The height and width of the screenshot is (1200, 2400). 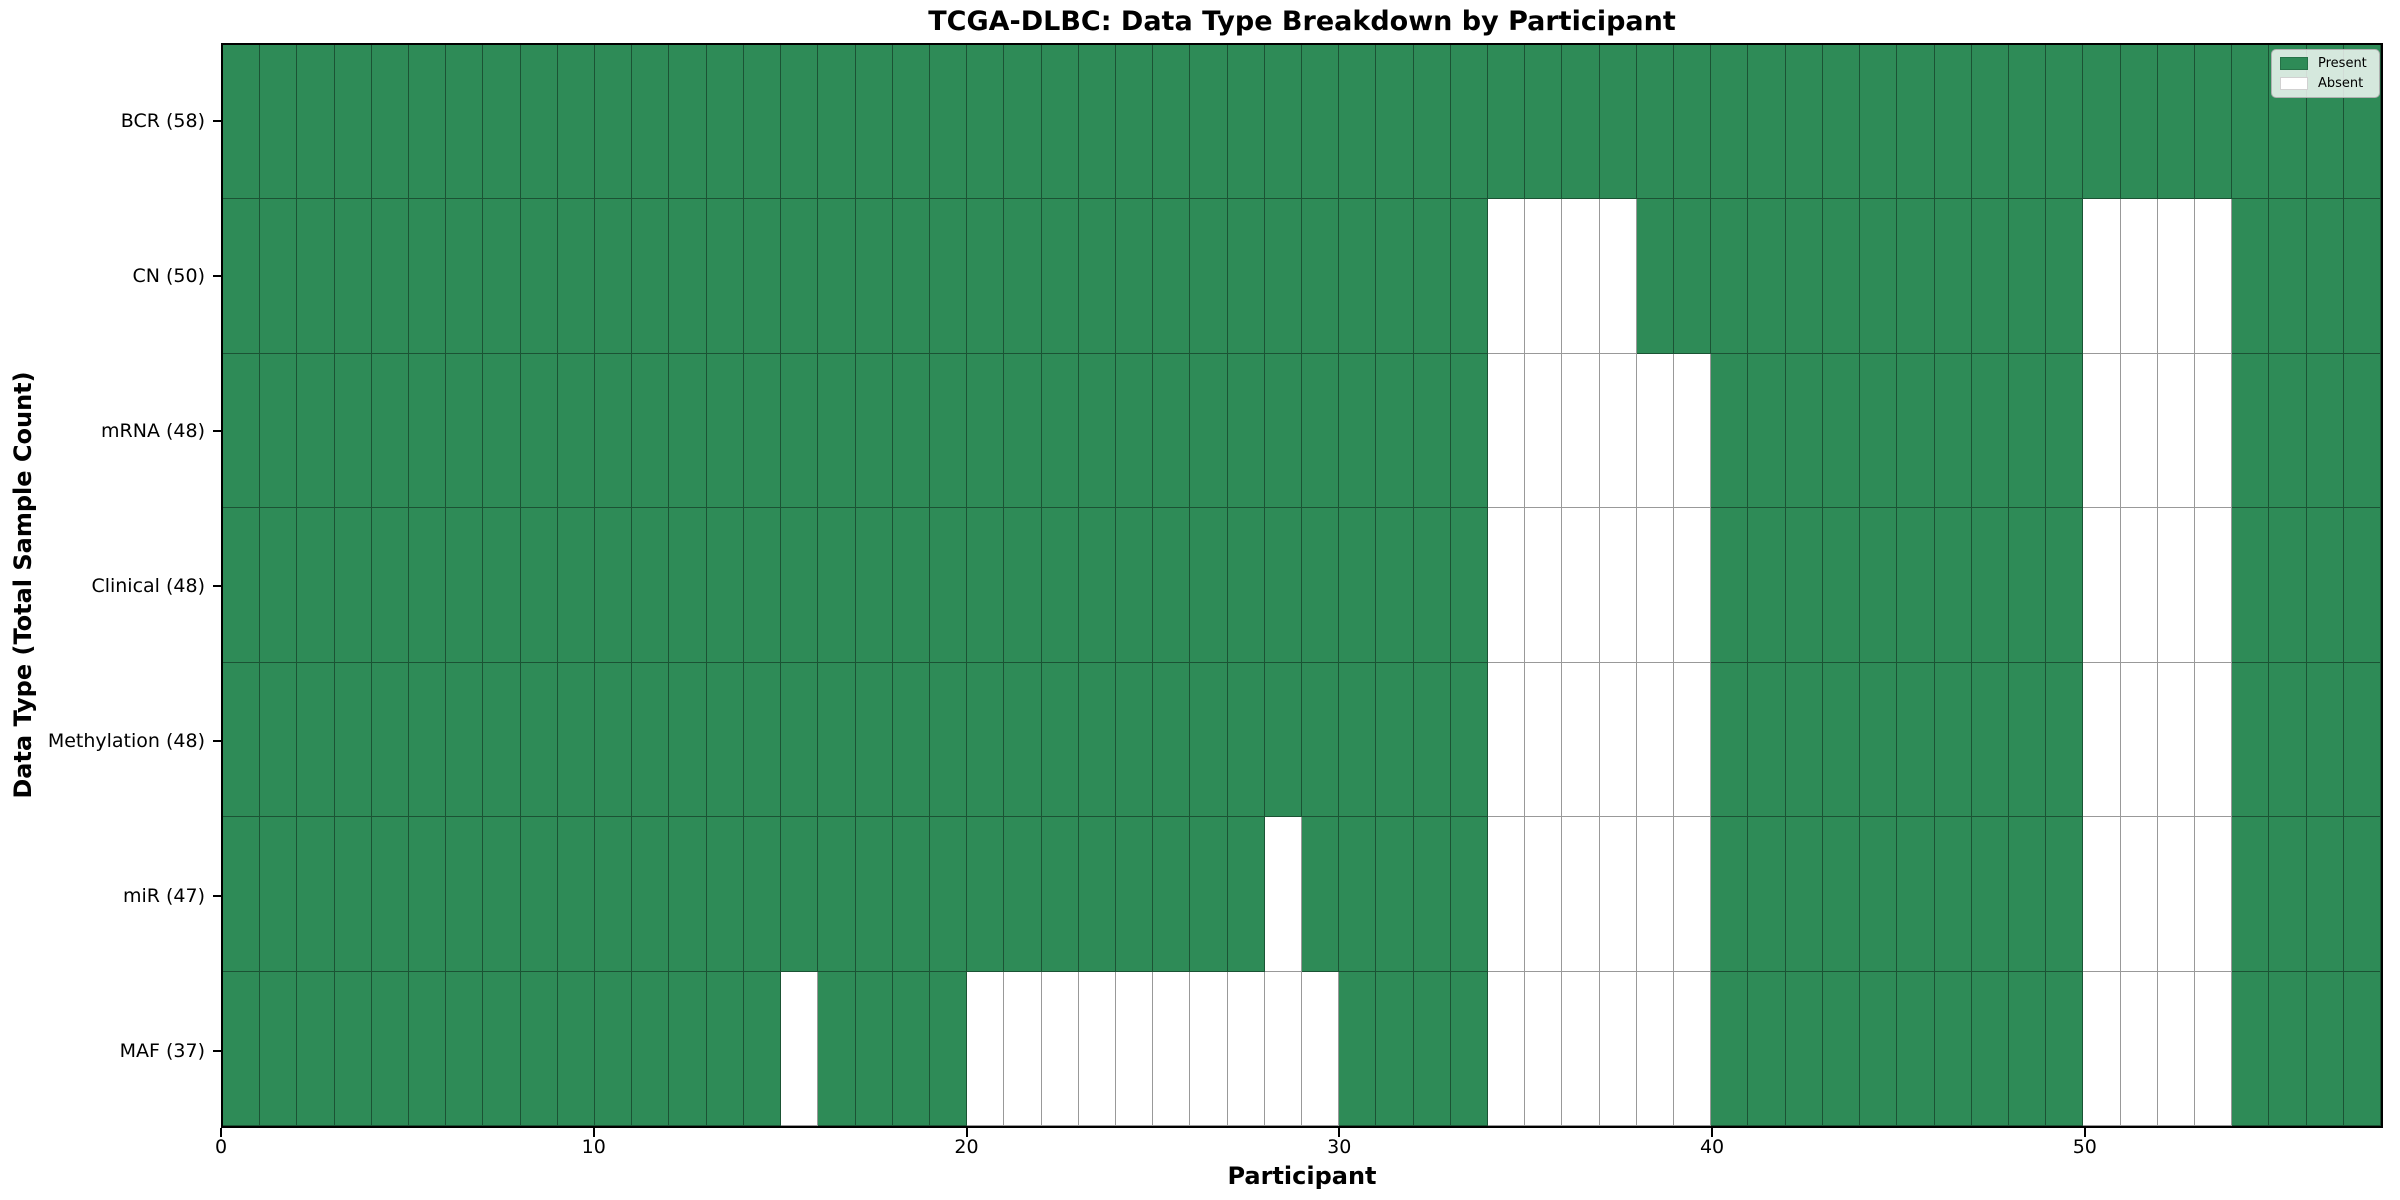 What do you see at coordinates (2325, 73) in the screenshot?
I see `legend: Present Absent` at bounding box center [2325, 73].